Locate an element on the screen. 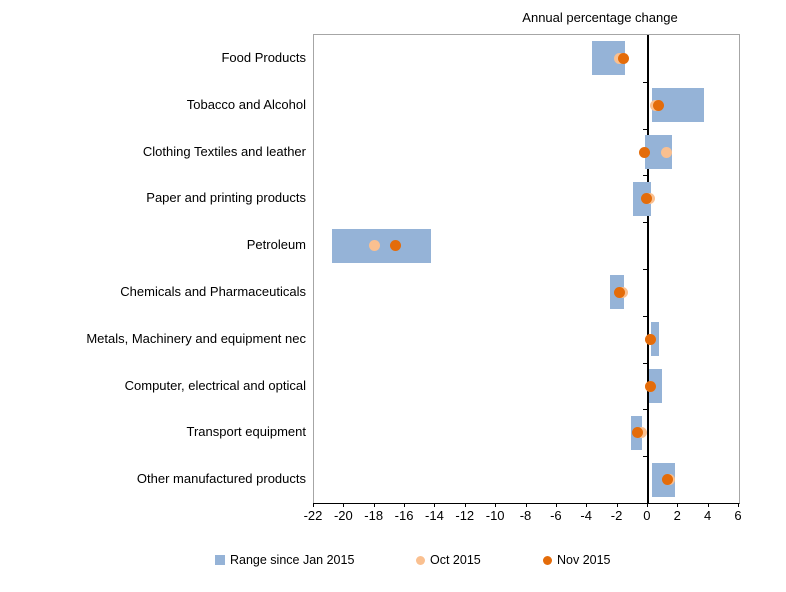 This screenshot has height=592, width=786. category-label: Computer, electrical and optical is located at coordinates (215, 385).